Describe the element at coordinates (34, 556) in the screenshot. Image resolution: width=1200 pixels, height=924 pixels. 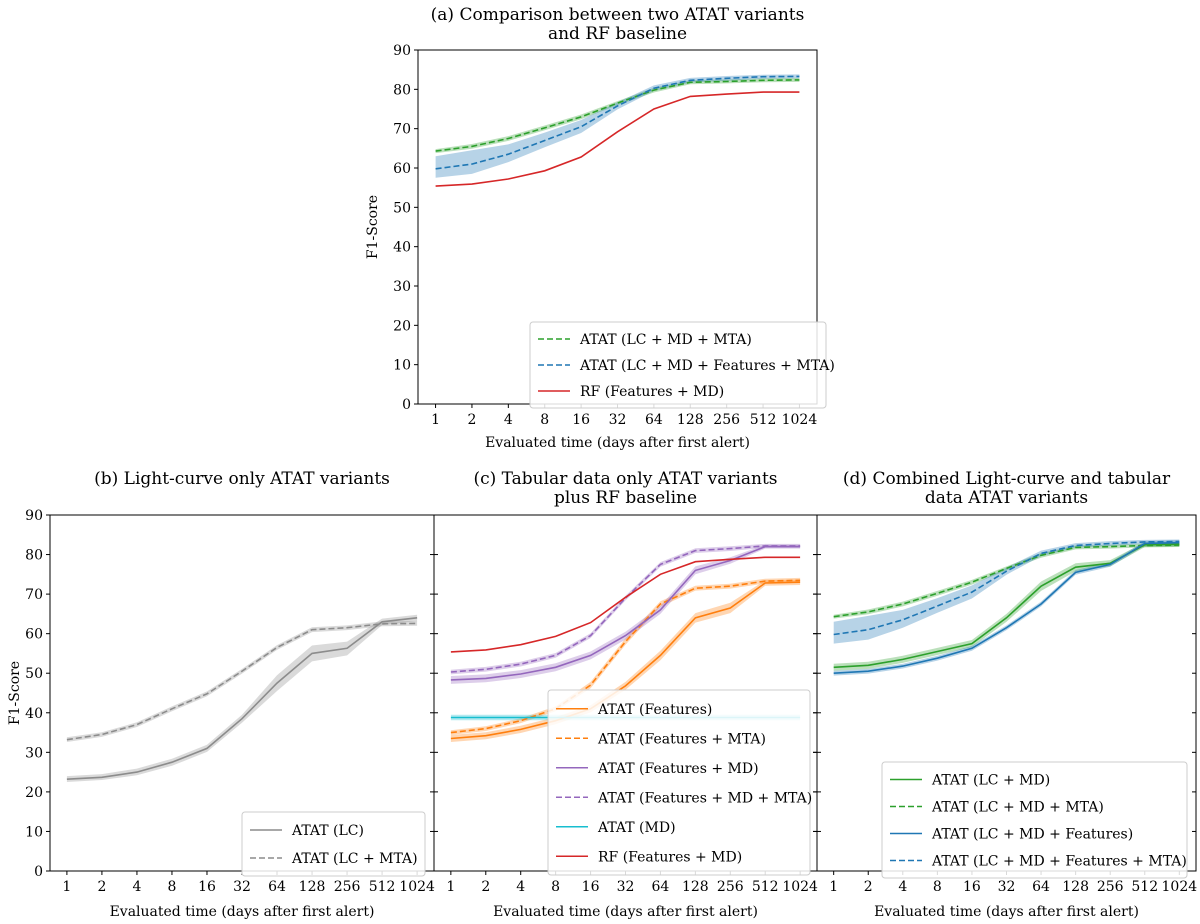
I see `y-tick-label: 80` at that location.